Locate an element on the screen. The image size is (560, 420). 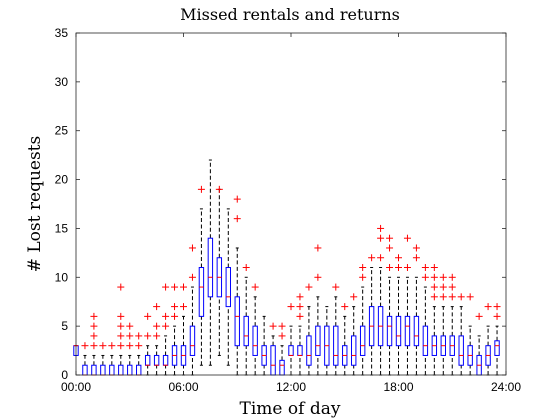
box-15.5 is located at coordinates (354, 334).